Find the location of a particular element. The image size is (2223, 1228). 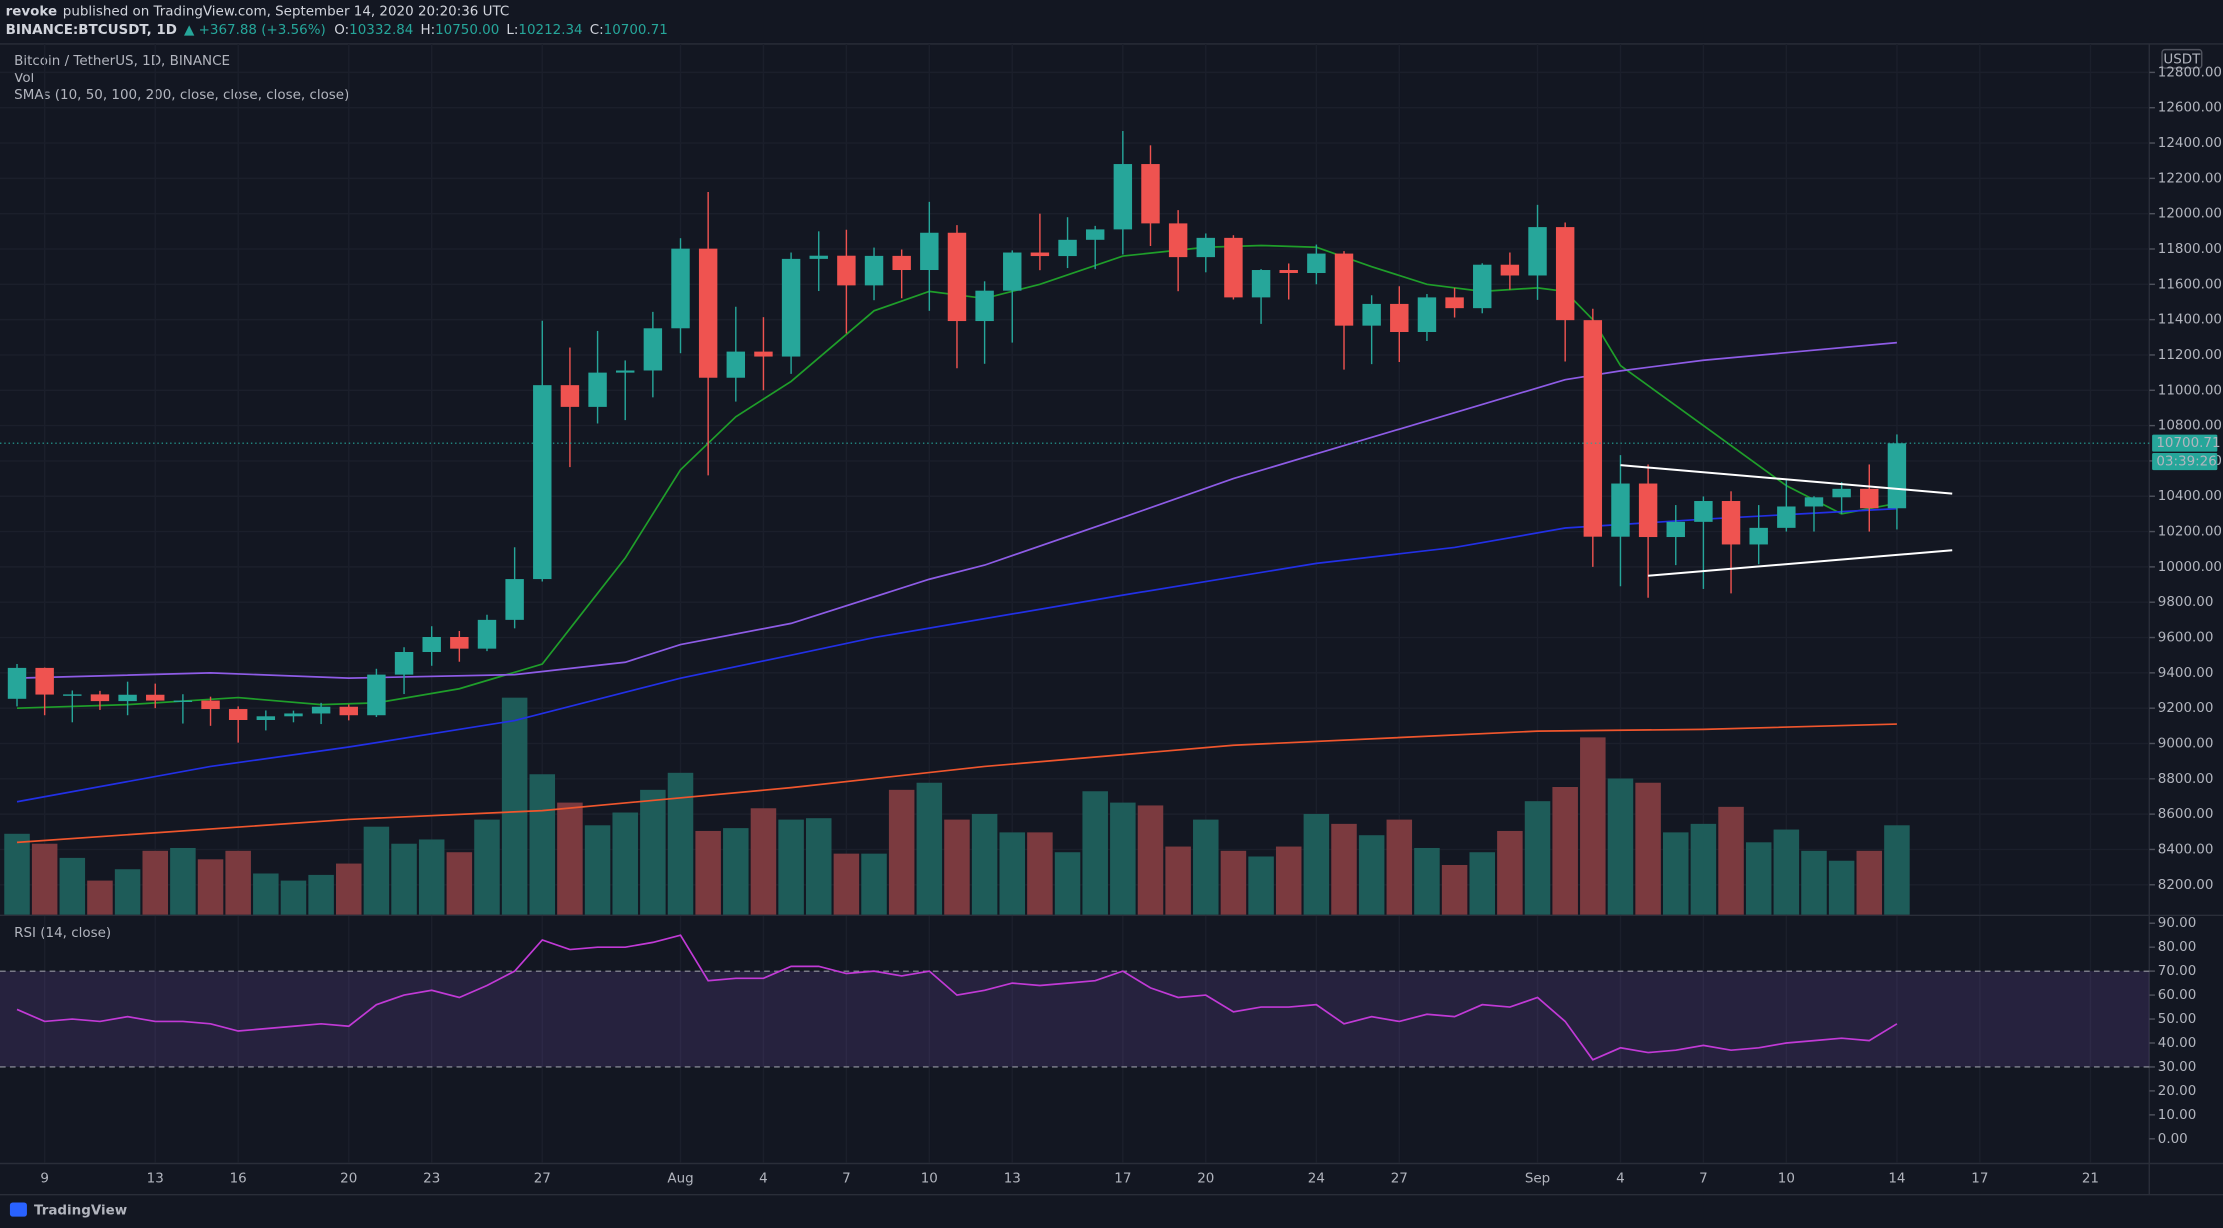

rsi-line is located at coordinates (957, 997).